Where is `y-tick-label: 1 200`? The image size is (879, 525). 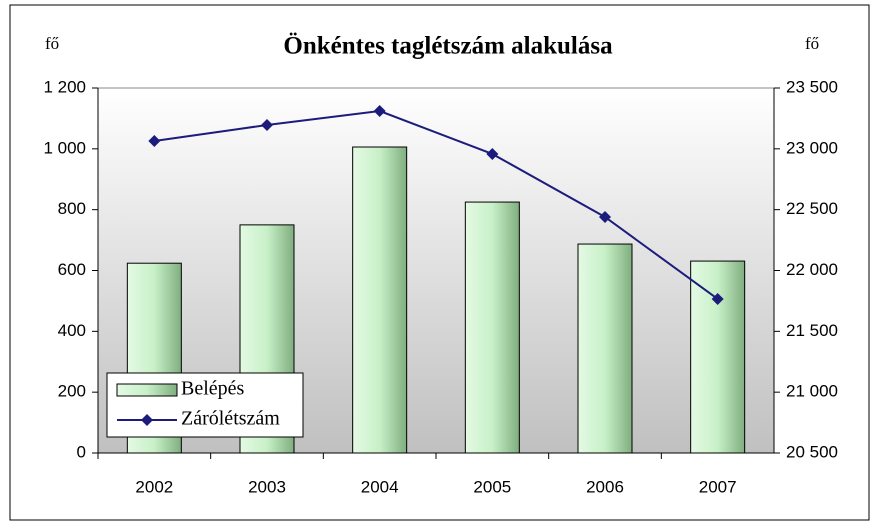
y-tick-label: 1 200 is located at coordinates (64, 86).